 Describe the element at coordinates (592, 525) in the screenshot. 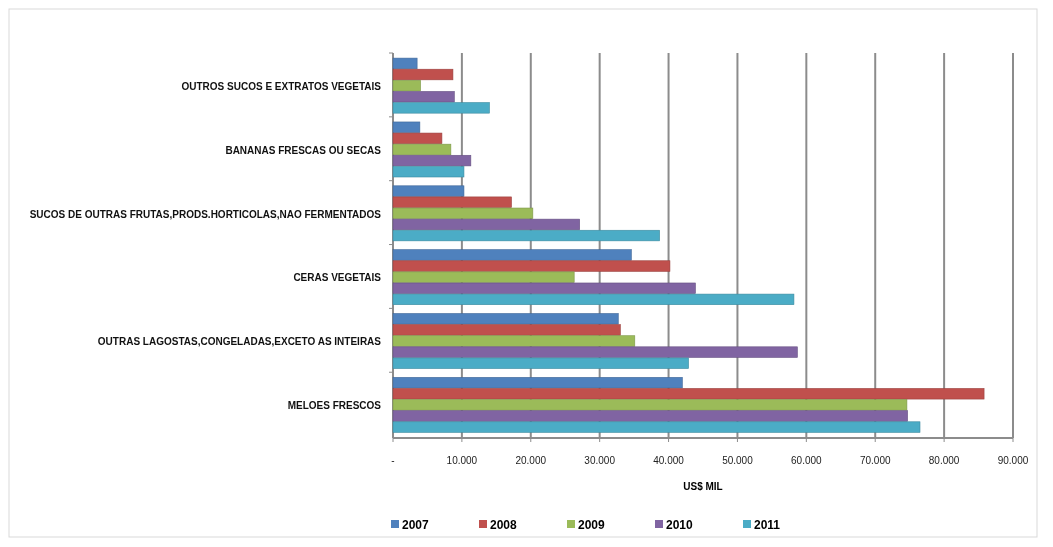

I see `legend-label: 2009` at that location.